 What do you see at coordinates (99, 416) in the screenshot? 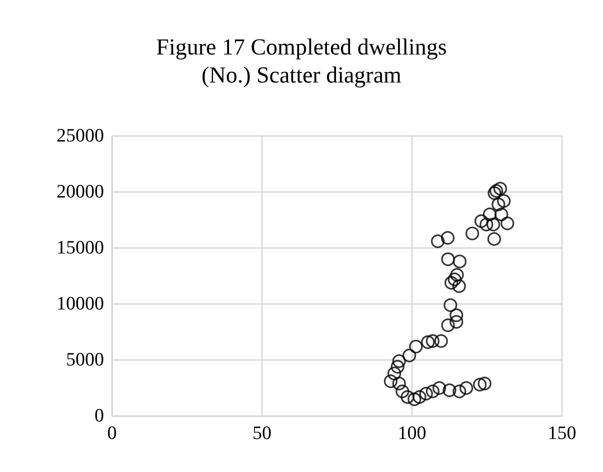
I see `y-tick-label: 0` at bounding box center [99, 416].